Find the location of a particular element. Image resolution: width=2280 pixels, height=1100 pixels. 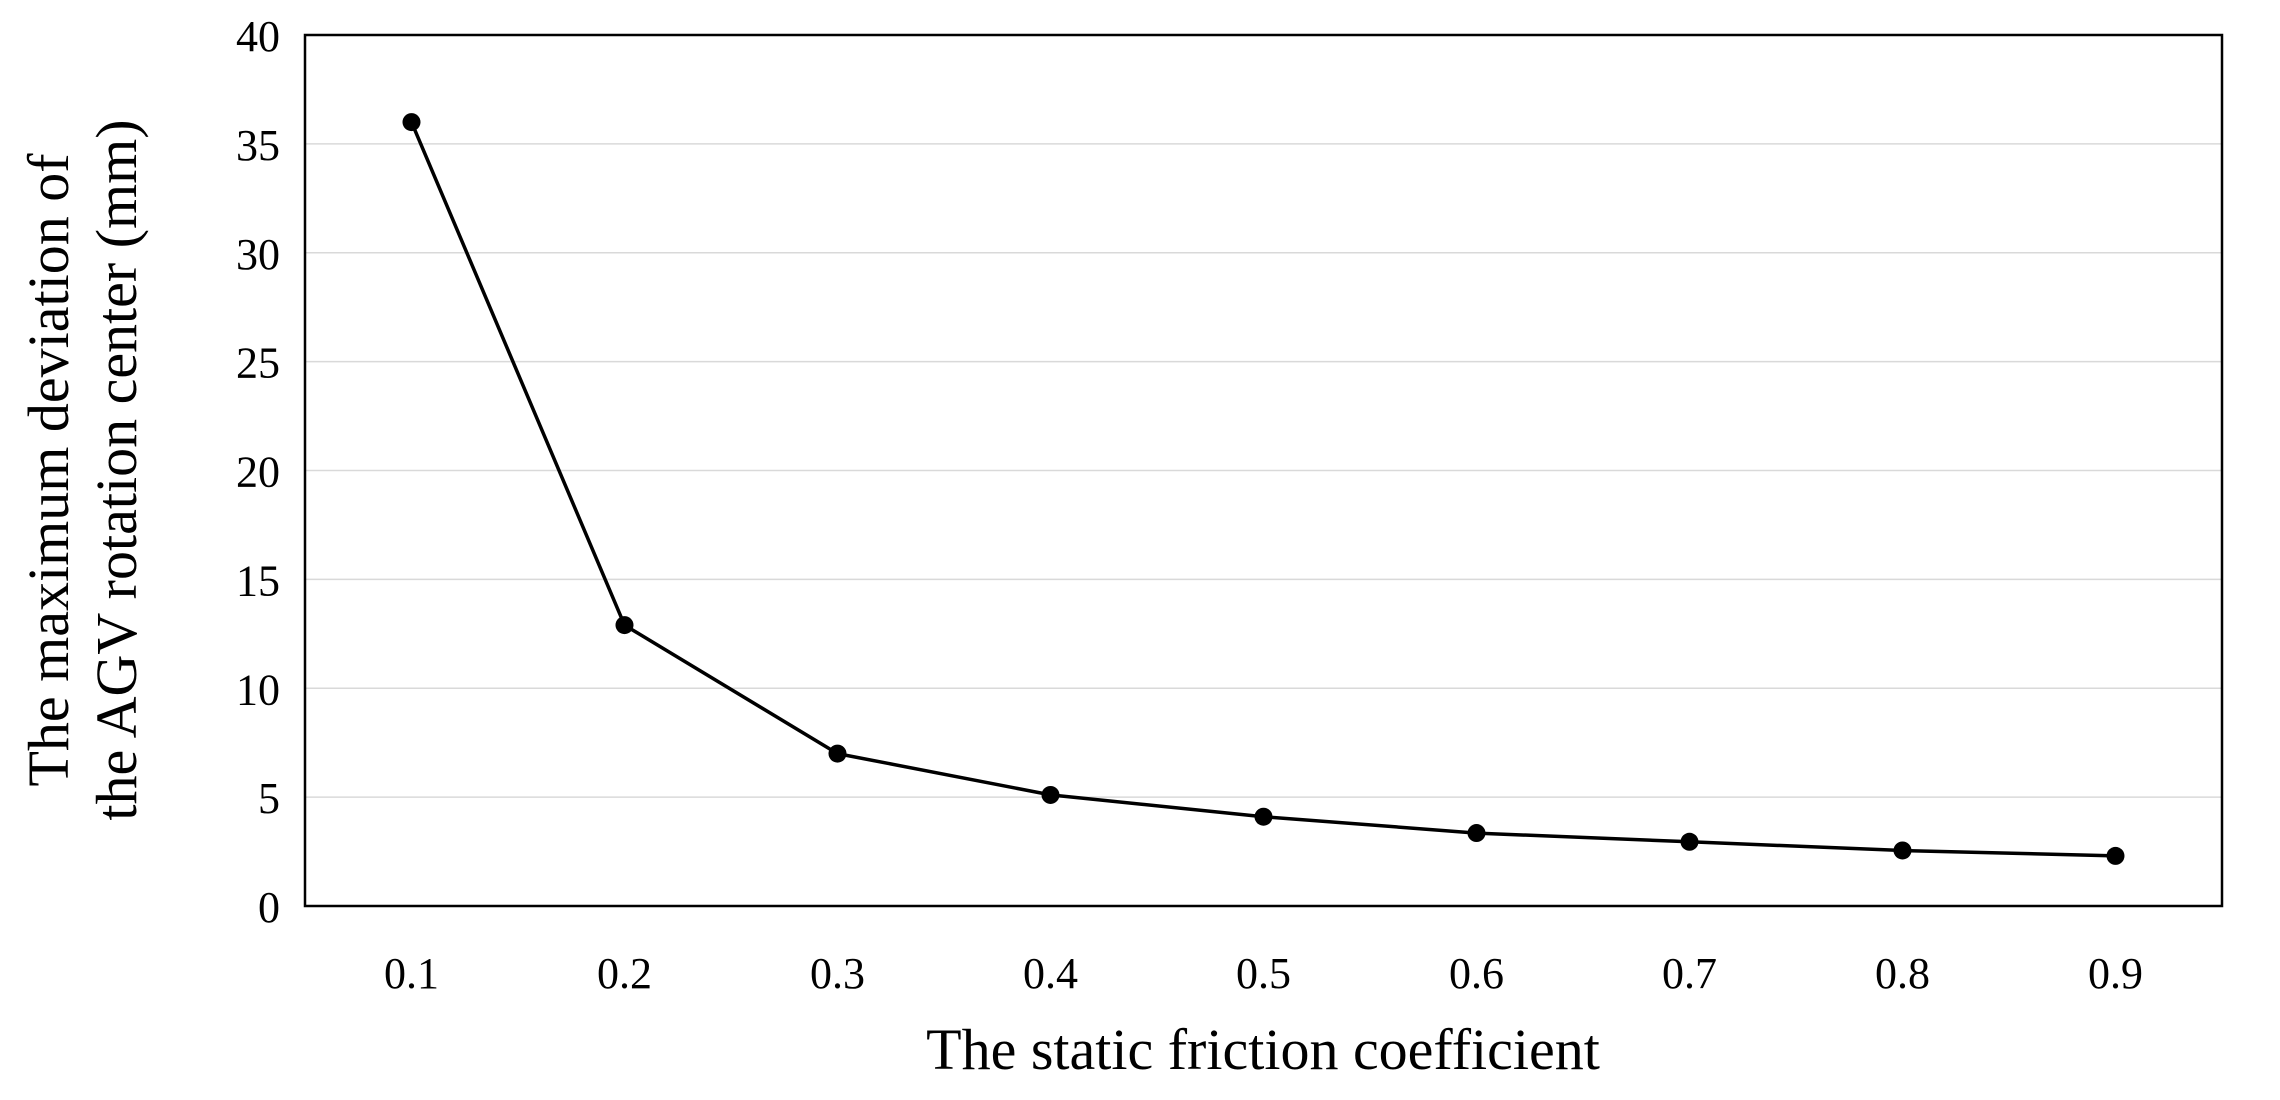

data-point-0.1 is located at coordinates (411, 122).